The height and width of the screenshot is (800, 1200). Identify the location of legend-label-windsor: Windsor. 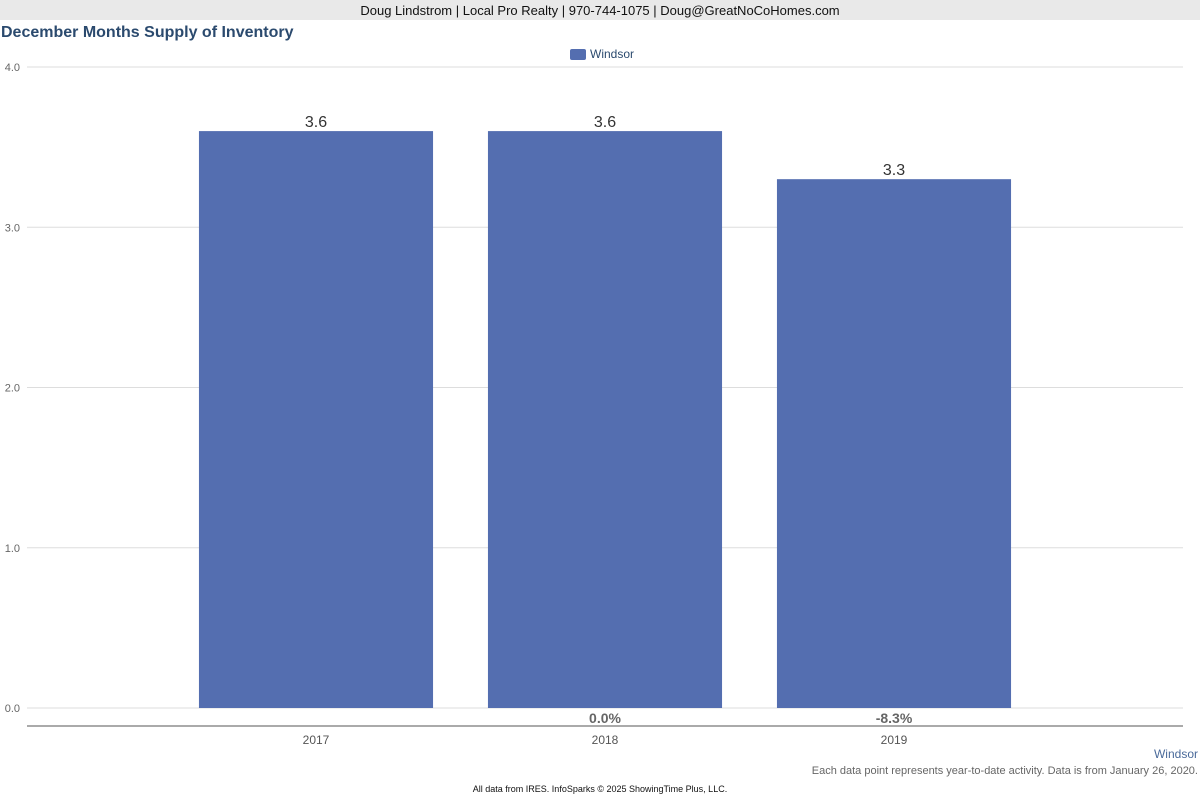
(612, 54).